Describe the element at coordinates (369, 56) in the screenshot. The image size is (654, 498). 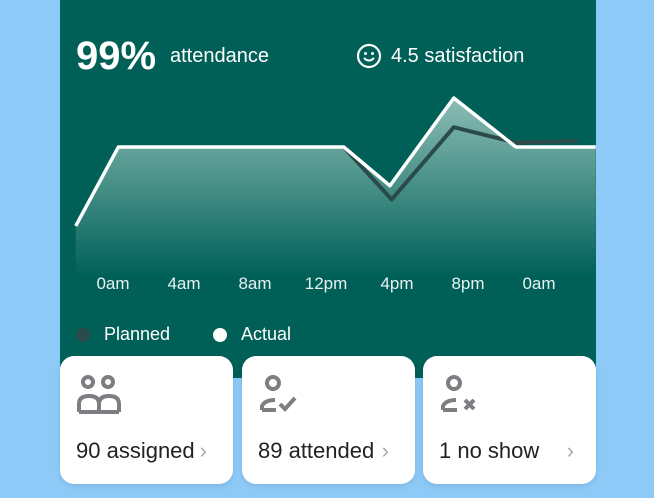
I see `smiley-icon` at that location.